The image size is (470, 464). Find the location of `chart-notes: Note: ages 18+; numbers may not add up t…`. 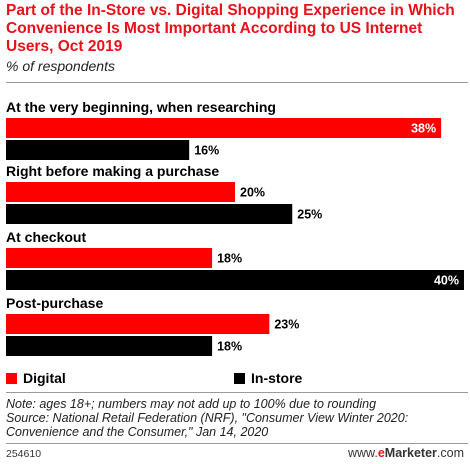

chart-notes: Note: ages 18+; numbers may not add up t… is located at coordinates (236, 418).